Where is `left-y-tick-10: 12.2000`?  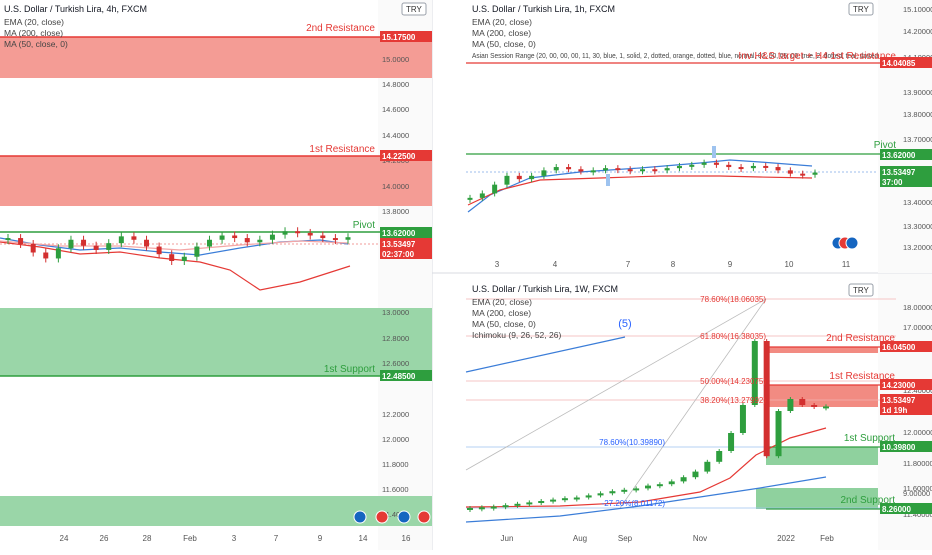 left-y-tick-10: 12.2000 is located at coordinates (395, 414).